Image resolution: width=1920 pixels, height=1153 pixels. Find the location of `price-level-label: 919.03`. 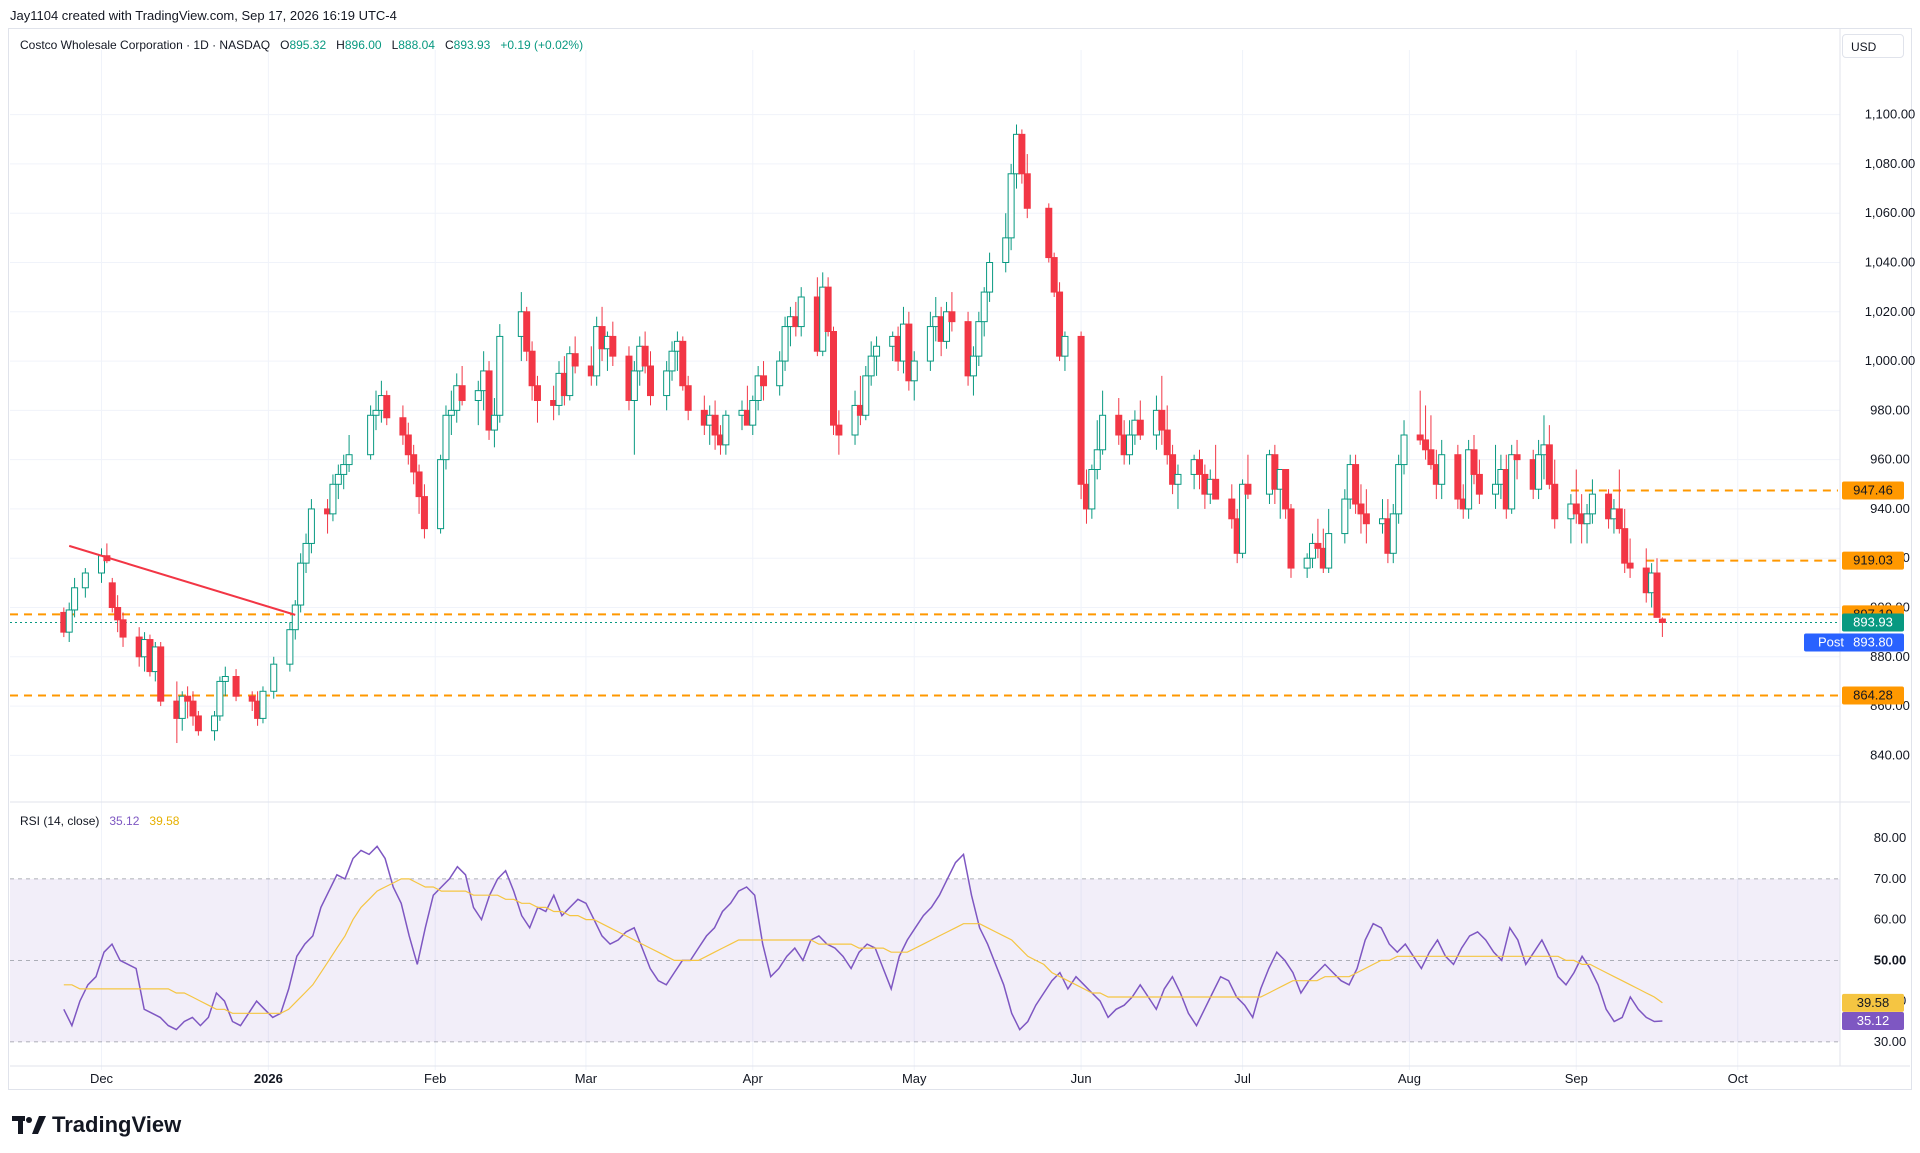

price-level-label: 919.03 is located at coordinates (1873, 560).